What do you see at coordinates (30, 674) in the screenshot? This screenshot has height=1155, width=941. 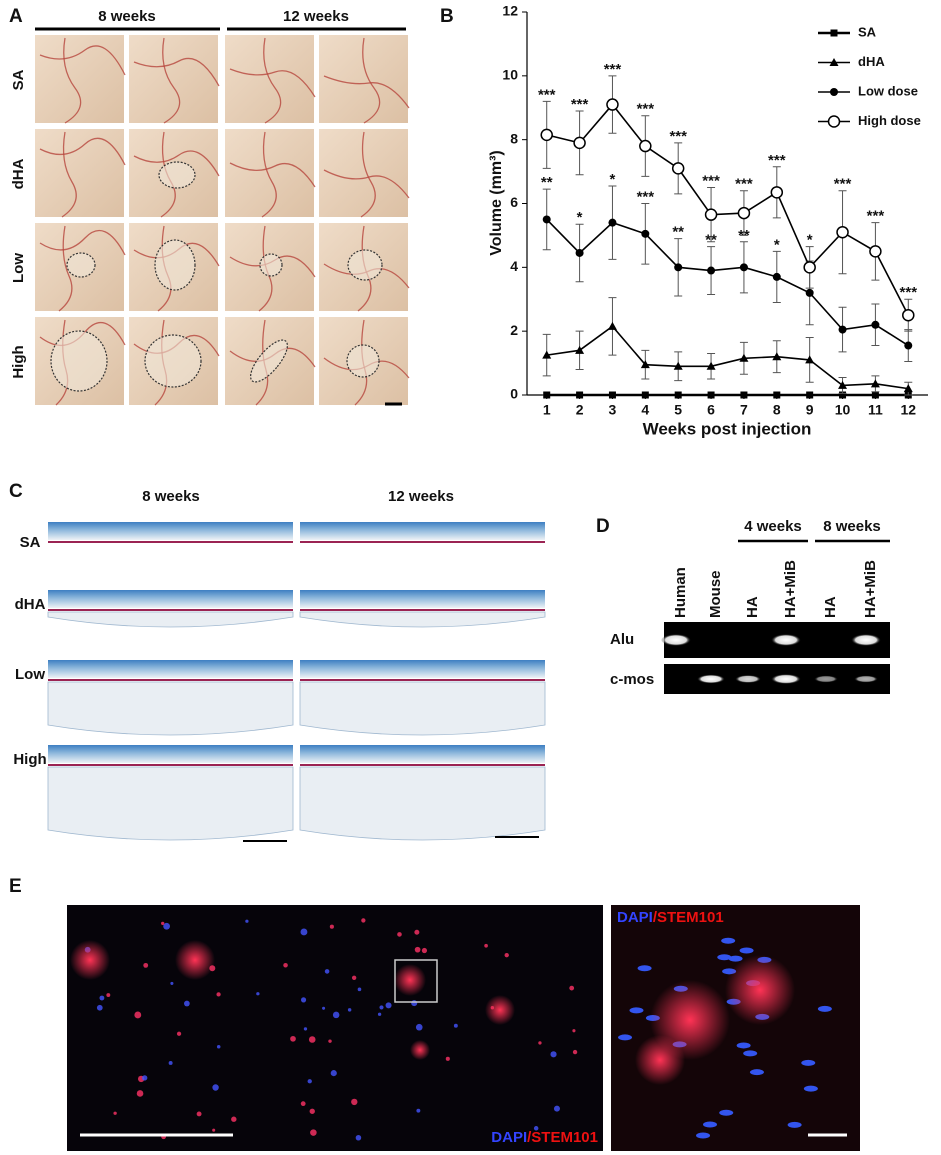 I see `row-label: Low` at bounding box center [30, 674].